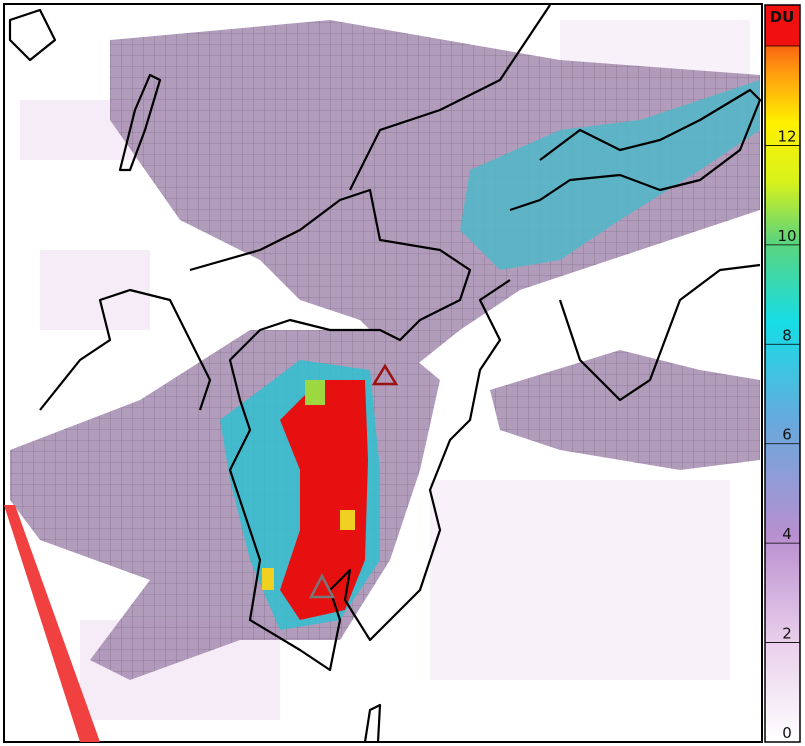 The image size is (805, 746). What do you see at coordinates (787, 335) in the screenshot?
I see `colorbar-tick-label: 8` at bounding box center [787, 335].